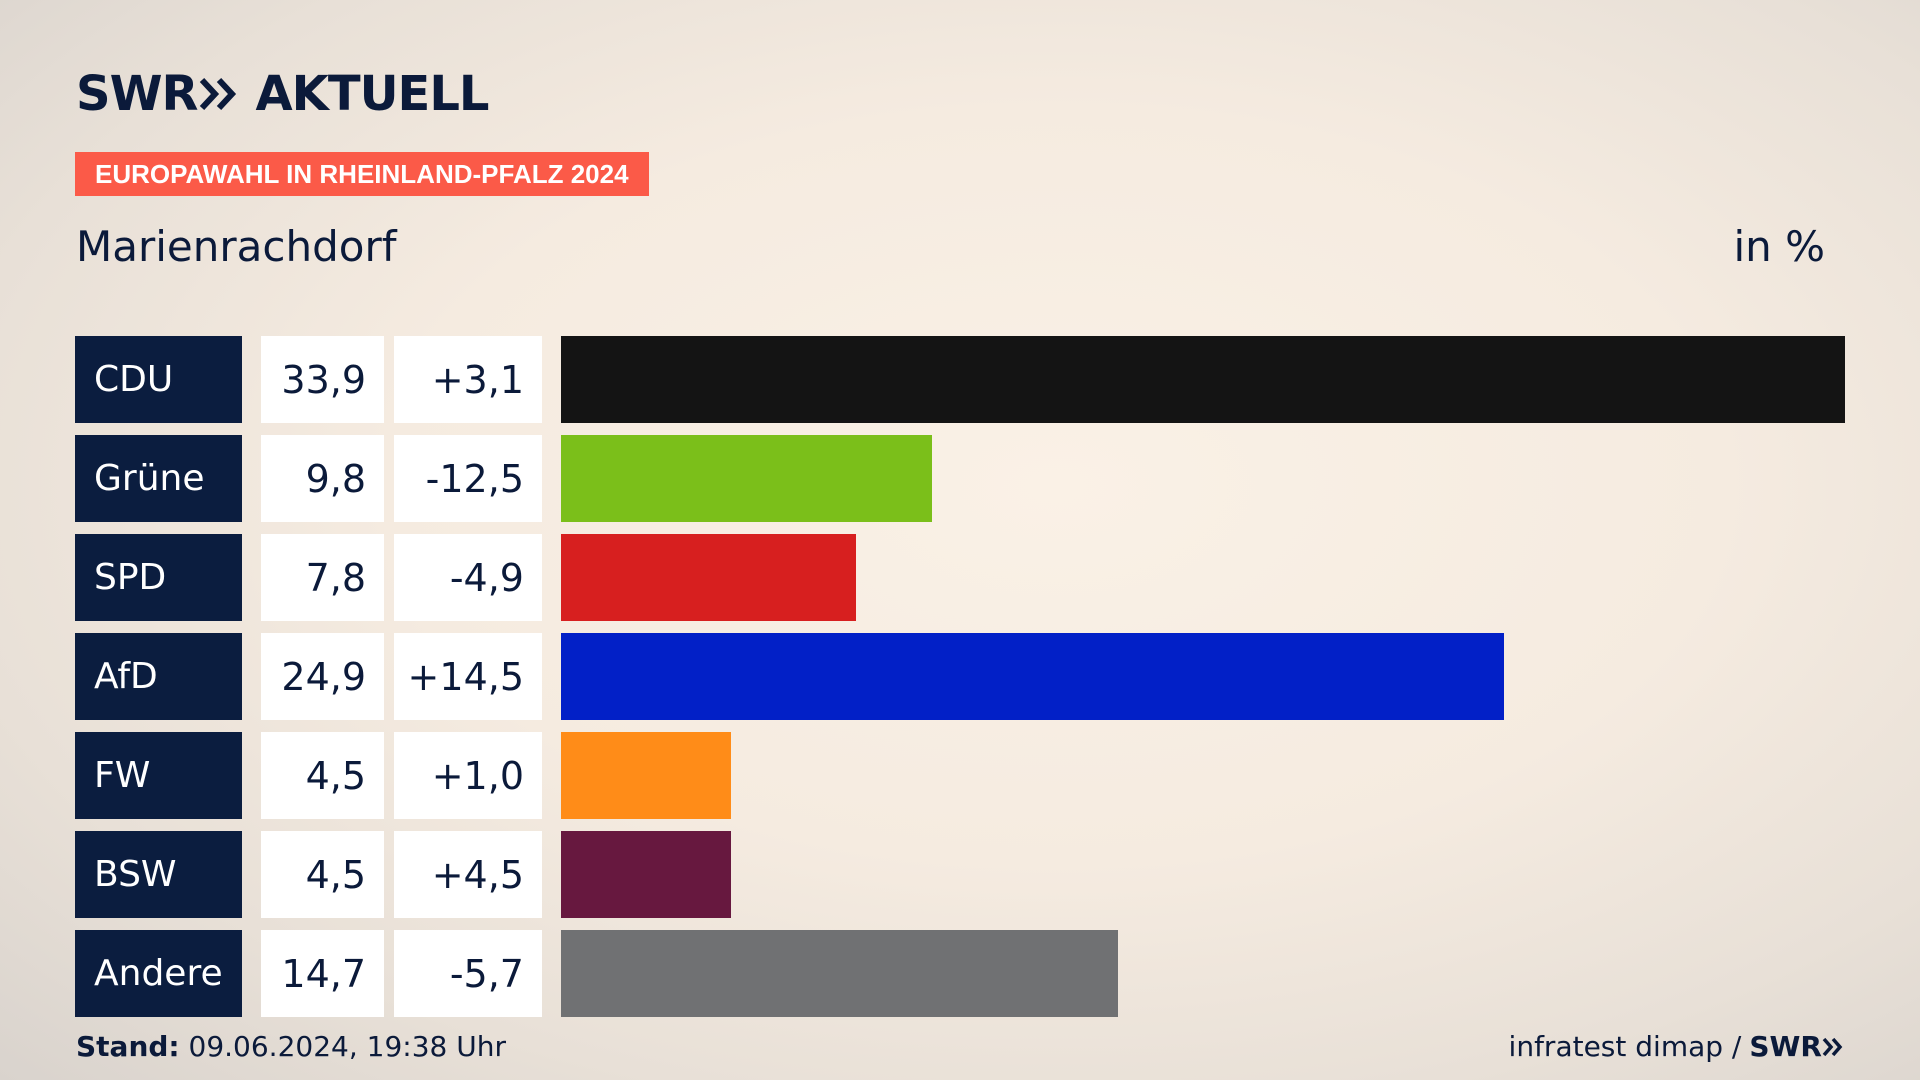 Image resolution: width=1920 pixels, height=1080 pixels. I want to click on vote-change-label: +3,1, so click(468, 379).